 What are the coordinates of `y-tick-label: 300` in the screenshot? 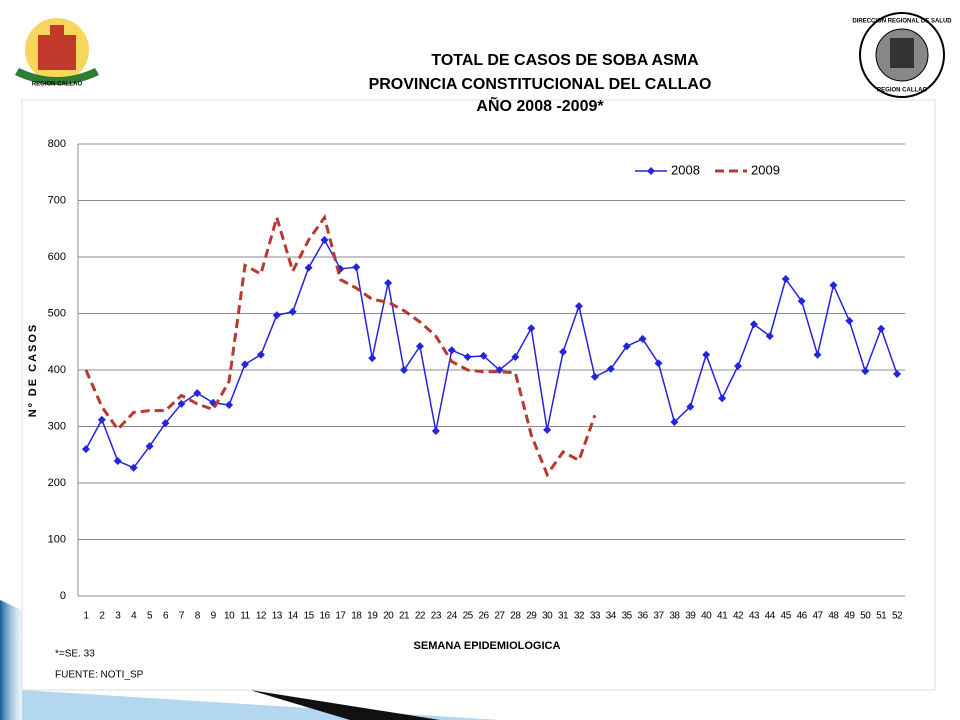 It's located at (57, 426).